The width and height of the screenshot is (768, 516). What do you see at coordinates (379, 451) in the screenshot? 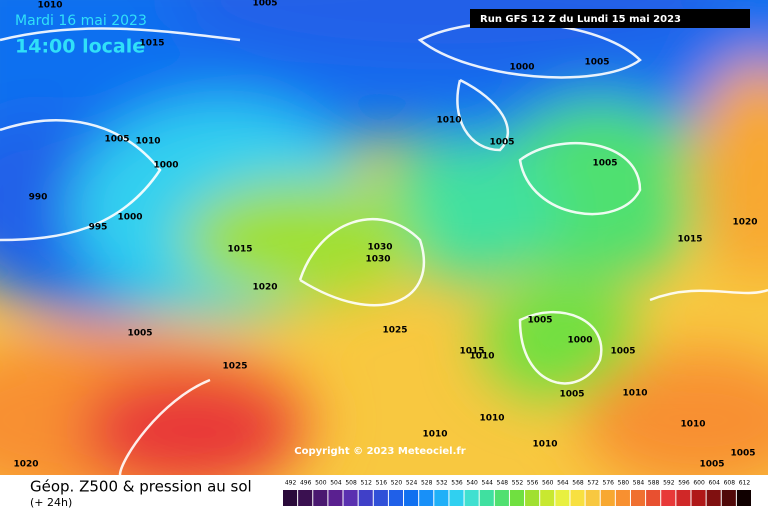
I see `copyright: Copyright © 2023 Meteociel.fr` at bounding box center [379, 451].